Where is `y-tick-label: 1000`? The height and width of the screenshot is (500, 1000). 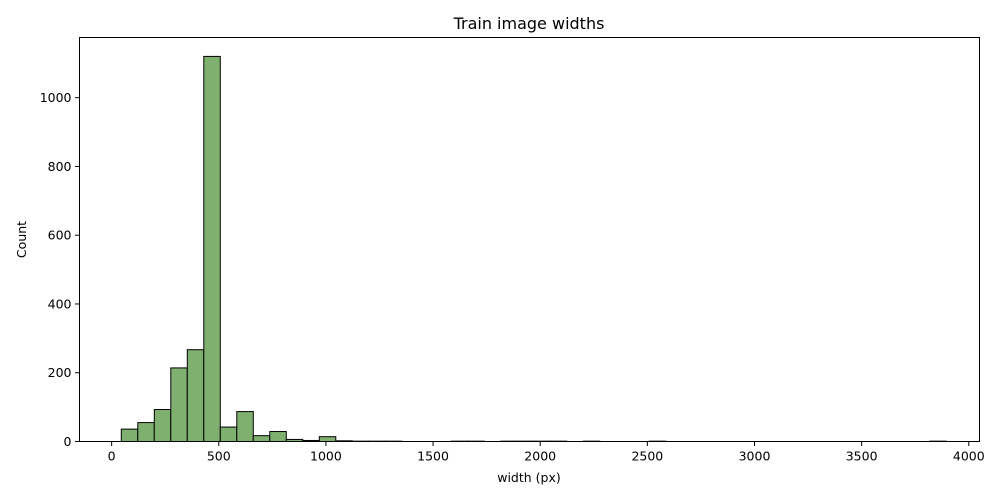 y-tick-label: 1000 is located at coordinates (56, 97).